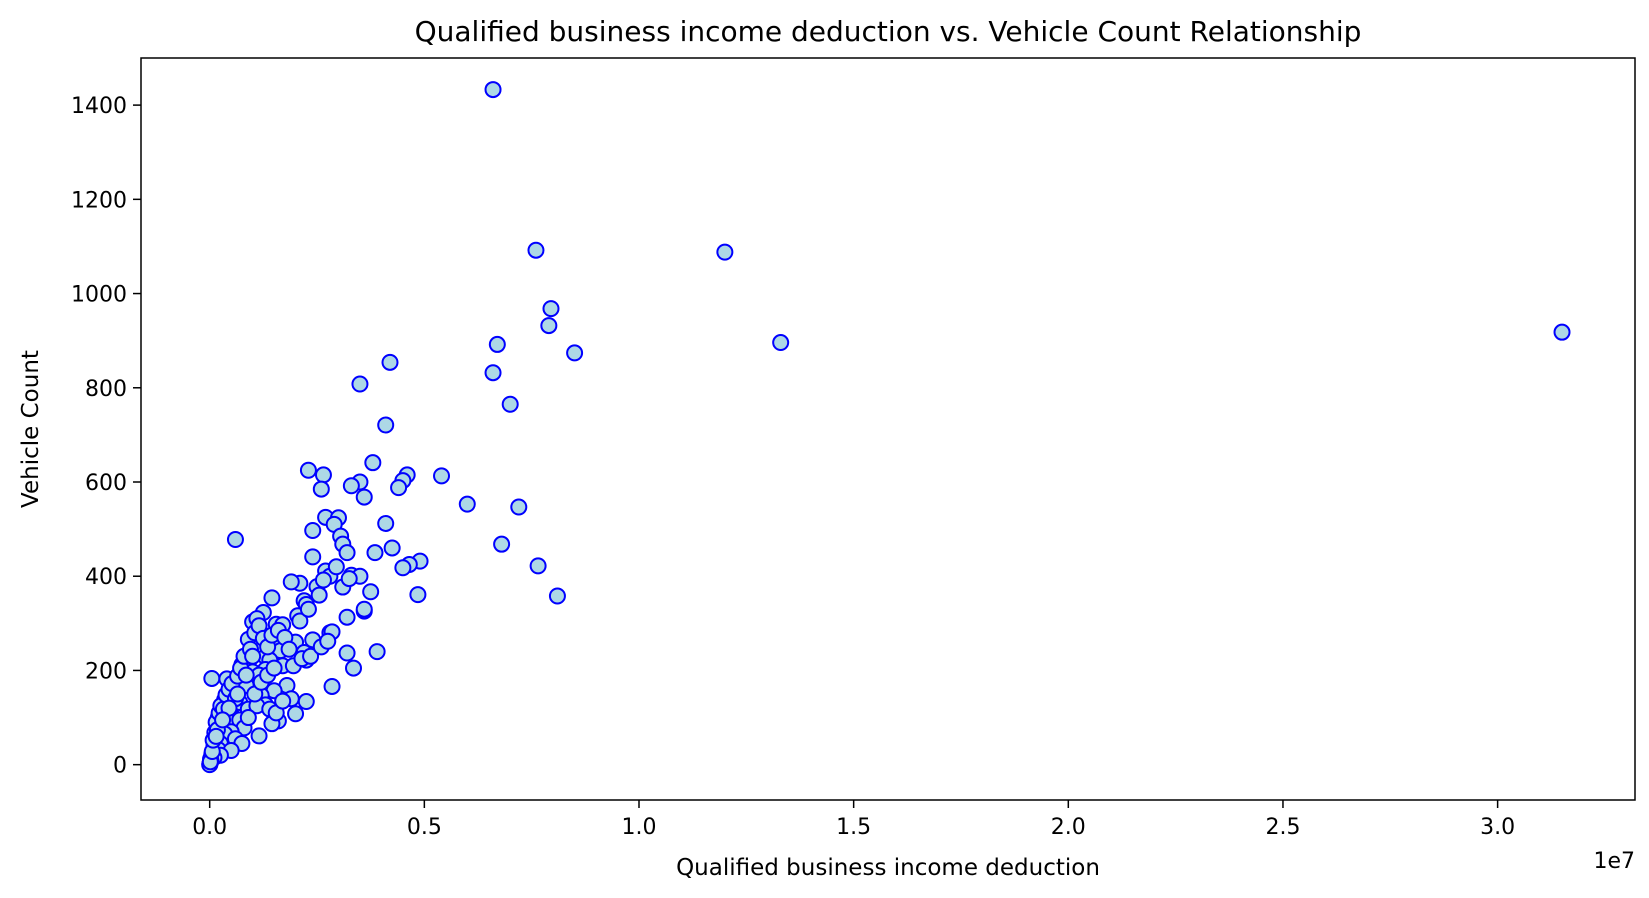  I want to click on y-tick-label: 1200, so click(99, 200).